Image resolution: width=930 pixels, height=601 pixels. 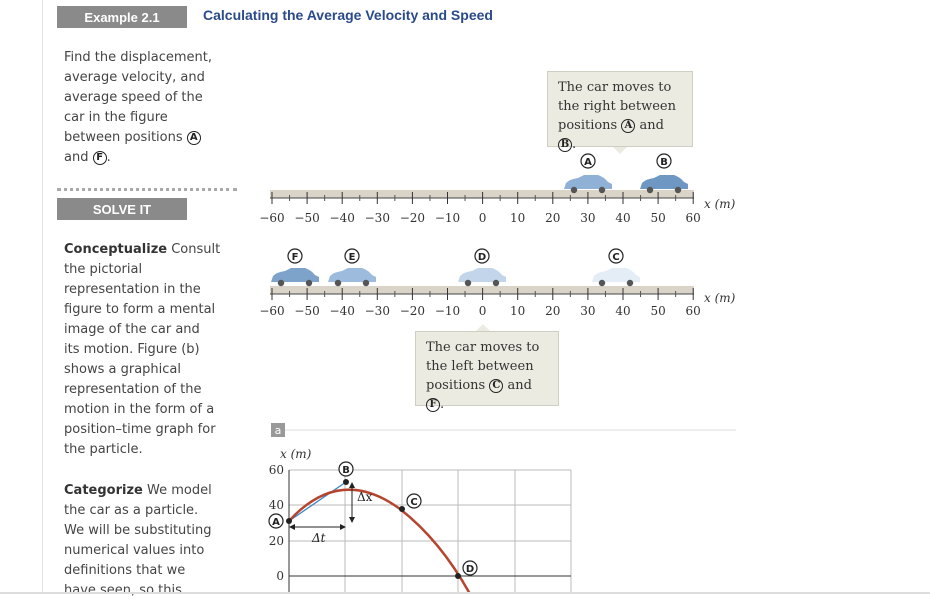 I want to click on delta-t-label: Δt, so click(x=318, y=538).